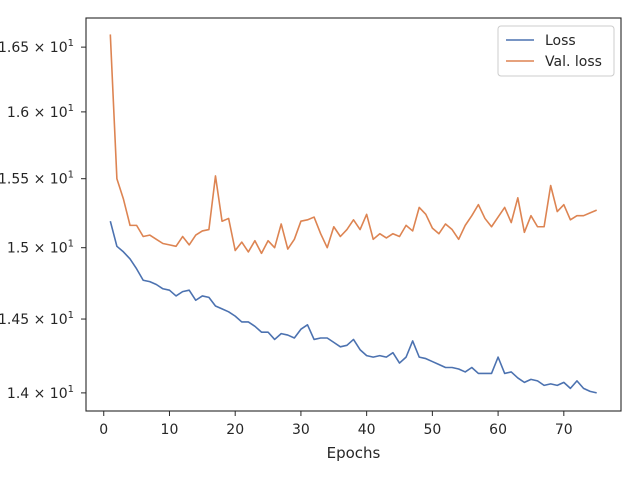 The height and width of the screenshot is (480, 640). Describe the element at coordinates (40, 248) in the screenshot. I see `y-tick-label: 1.5 × 10¹` at that location.